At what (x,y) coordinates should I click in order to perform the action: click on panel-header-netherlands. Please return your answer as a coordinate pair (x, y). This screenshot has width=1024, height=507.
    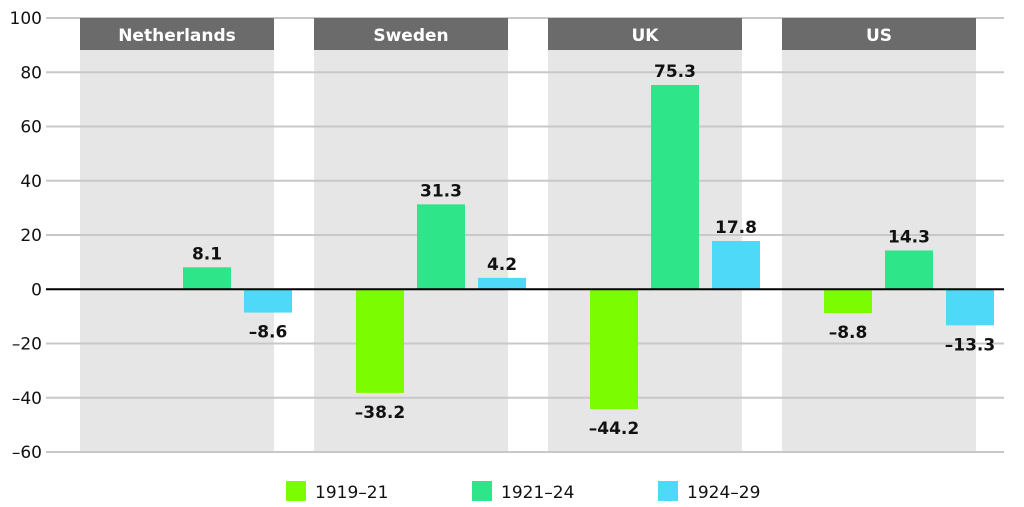
    Looking at the image, I should click on (177, 34).